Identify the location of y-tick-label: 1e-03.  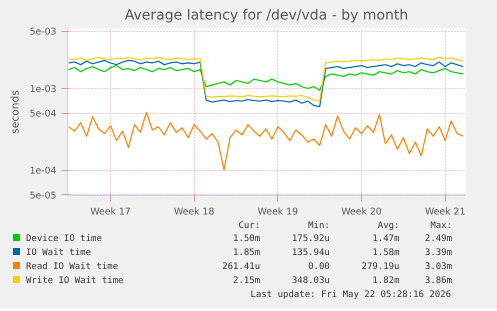
(43, 89).